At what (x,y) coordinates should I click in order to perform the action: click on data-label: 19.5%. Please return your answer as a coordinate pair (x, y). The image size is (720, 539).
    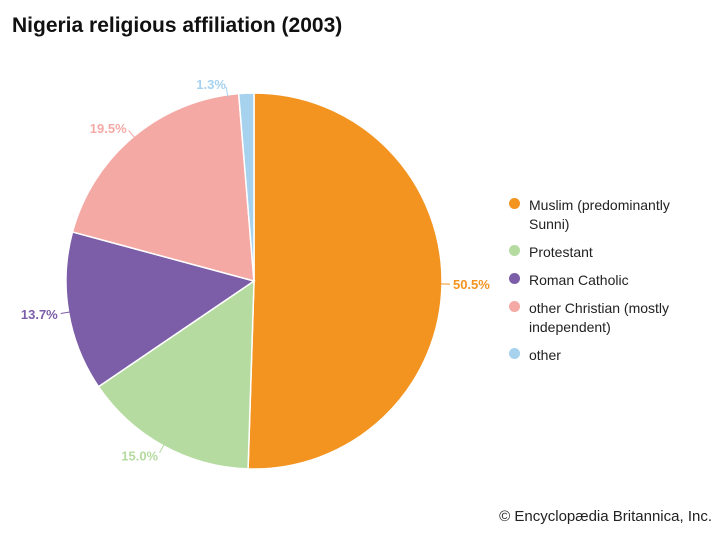
    Looking at the image, I should click on (108, 128).